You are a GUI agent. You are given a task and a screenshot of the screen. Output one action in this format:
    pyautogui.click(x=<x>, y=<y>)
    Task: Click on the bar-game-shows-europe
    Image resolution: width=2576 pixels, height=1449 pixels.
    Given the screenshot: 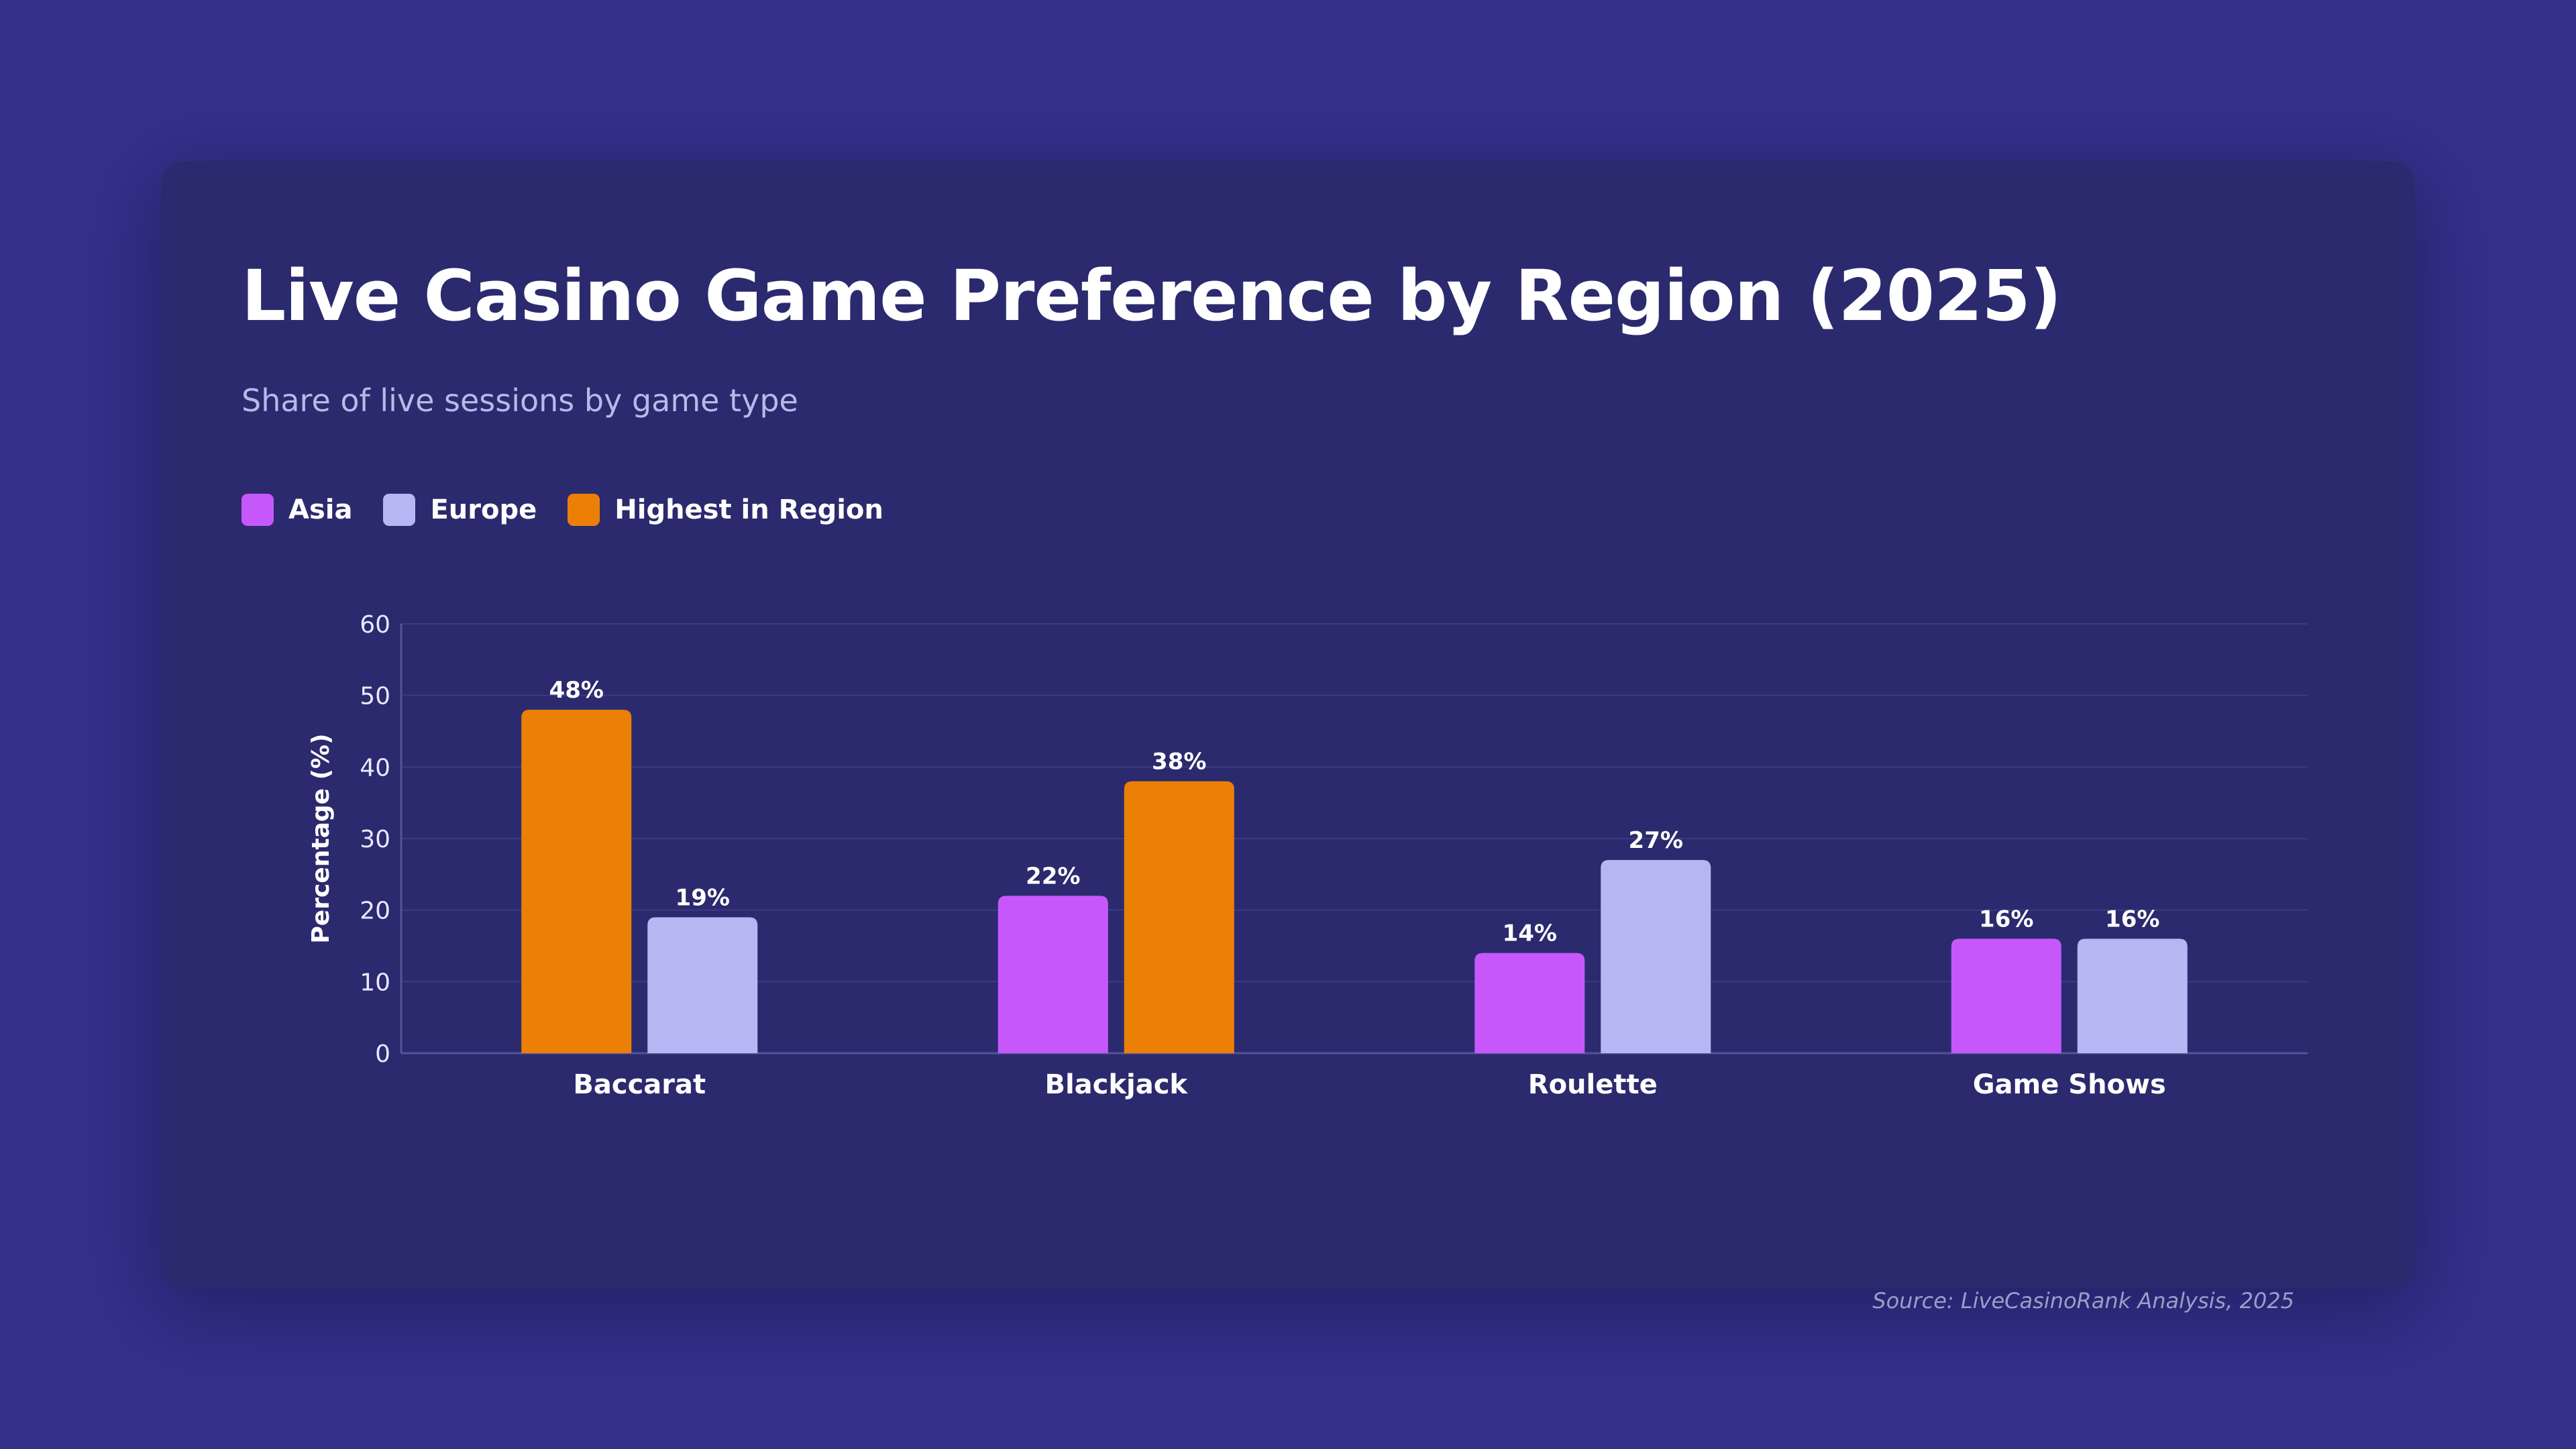 What is the action you would take?
    pyautogui.click(x=2132, y=995)
    